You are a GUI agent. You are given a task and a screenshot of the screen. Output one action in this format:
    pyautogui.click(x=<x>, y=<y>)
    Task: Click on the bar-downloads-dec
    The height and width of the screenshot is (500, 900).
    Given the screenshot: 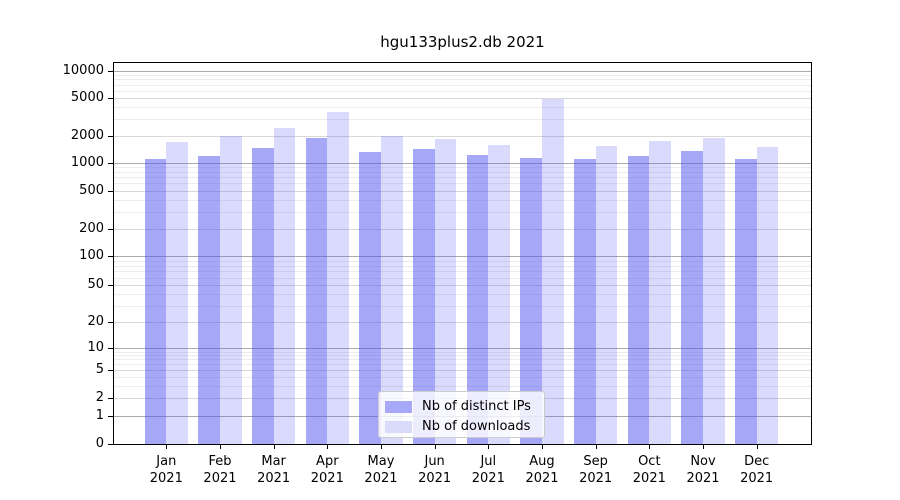 What is the action you would take?
    pyautogui.click(x=767, y=295)
    